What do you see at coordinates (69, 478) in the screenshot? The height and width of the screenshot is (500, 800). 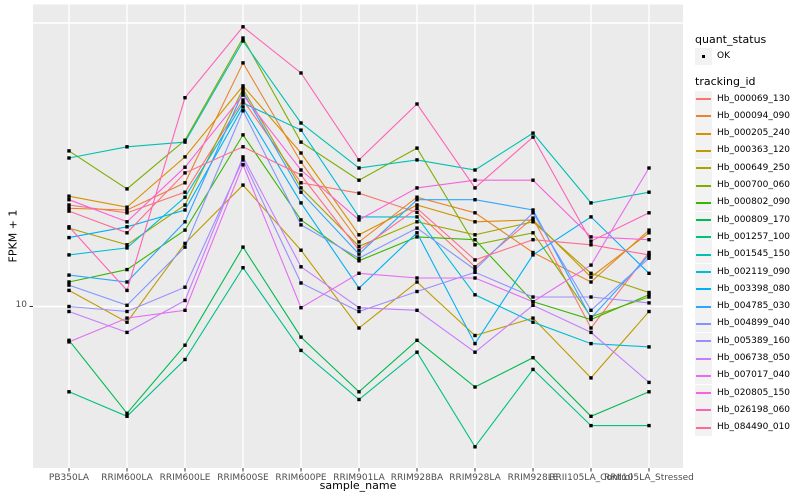 I see `x-axis-tick-label: PB350LA` at bounding box center [69, 478].